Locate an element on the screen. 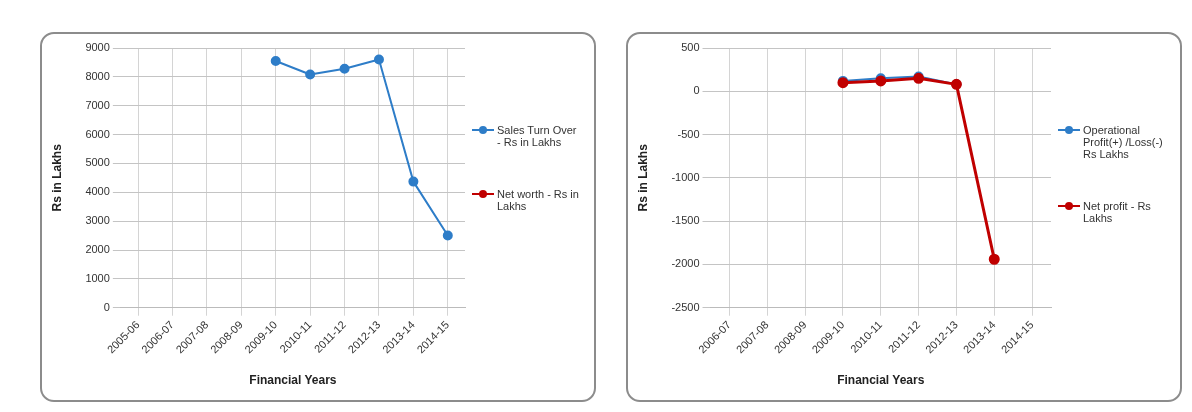 The image size is (1192, 412). legend-label: Operational Profit(+) /Loss(-) Rs Lakhs is located at coordinates (1123, 142).